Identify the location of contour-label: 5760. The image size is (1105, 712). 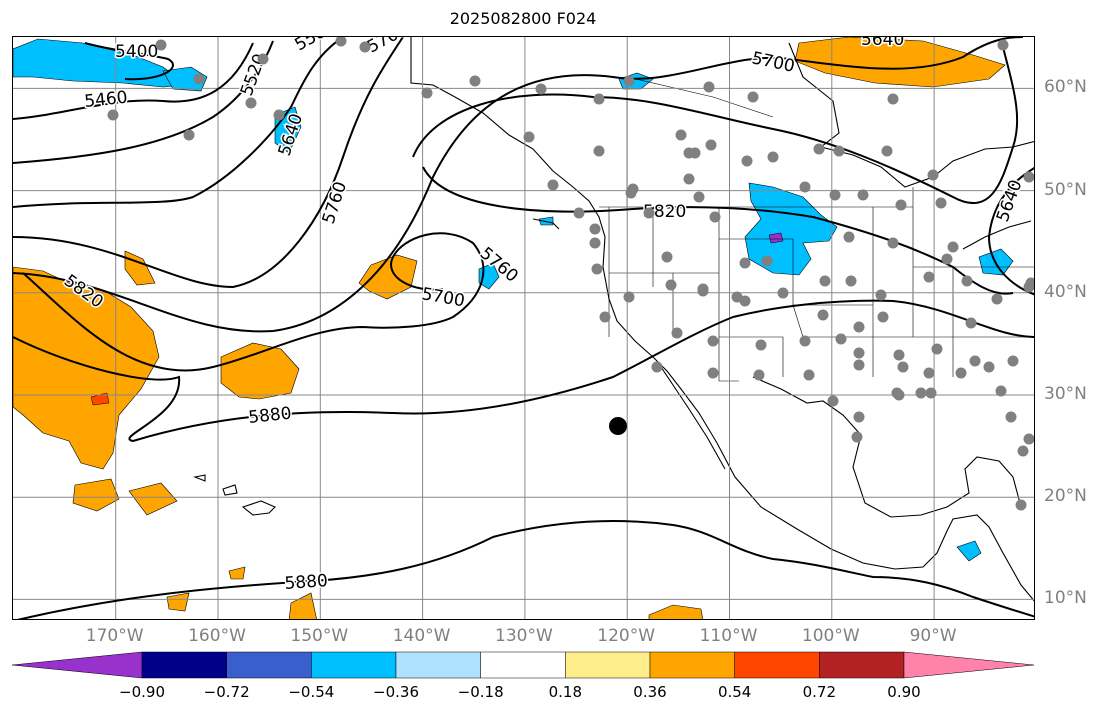
(335, 202).